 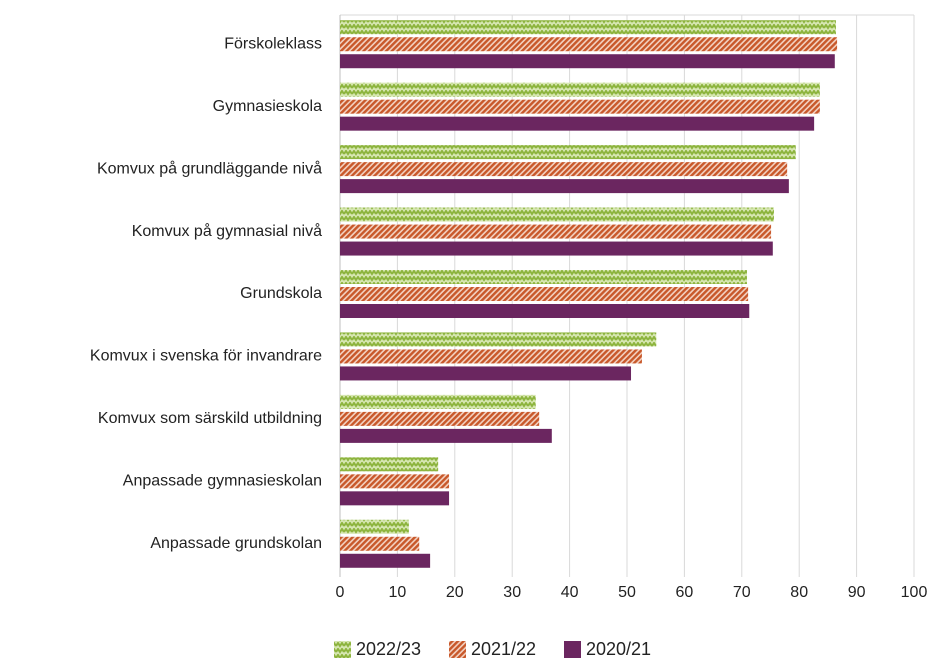 What do you see at coordinates (512, 592) in the screenshot?
I see `x-tick-label: 30` at bounding box center [512, 592].